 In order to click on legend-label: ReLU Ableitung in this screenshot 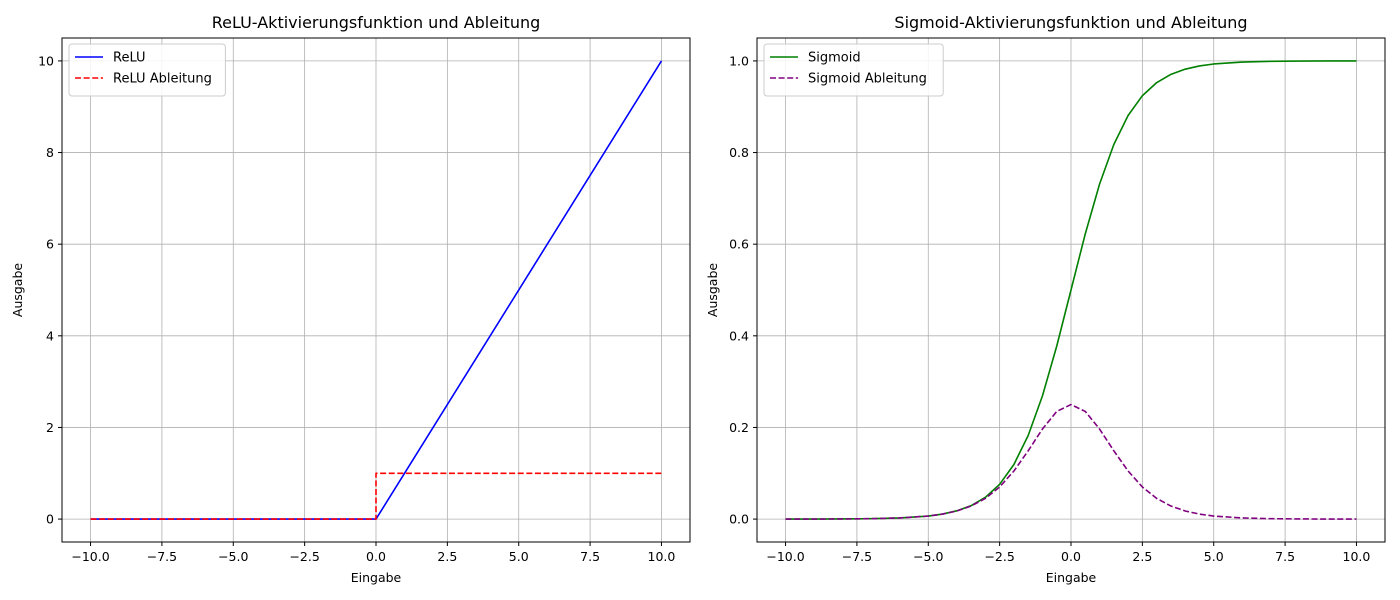, I will do `click(162, 79)`.